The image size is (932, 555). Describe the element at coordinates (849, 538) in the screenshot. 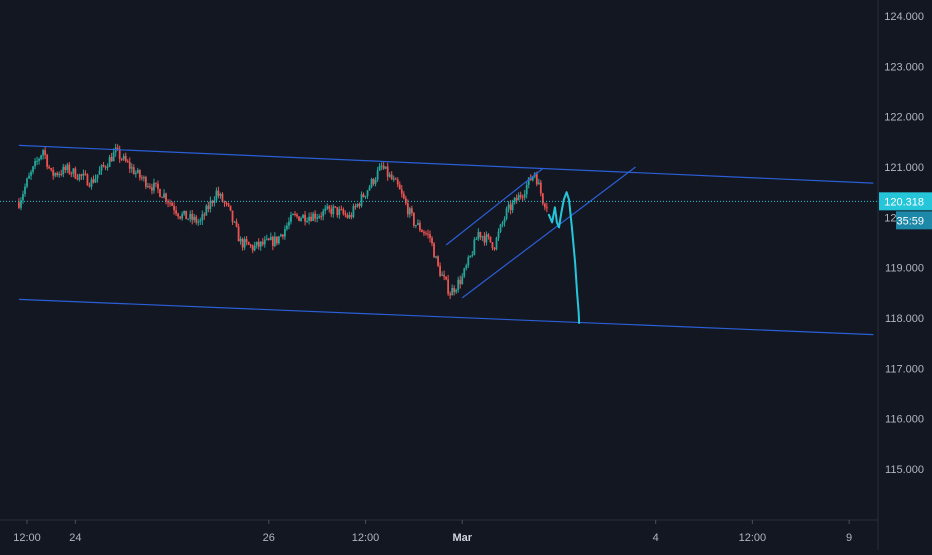

I see `time-tick-label: 9` at that location.